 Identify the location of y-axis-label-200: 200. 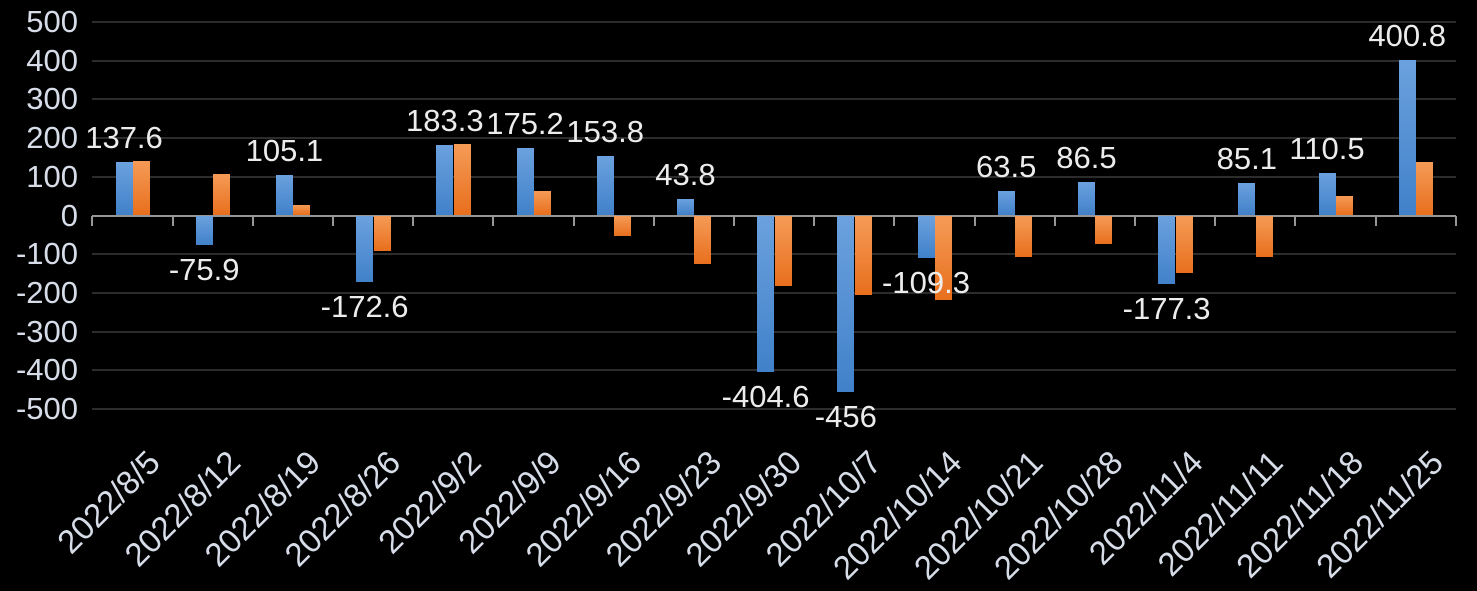
(52, 138).